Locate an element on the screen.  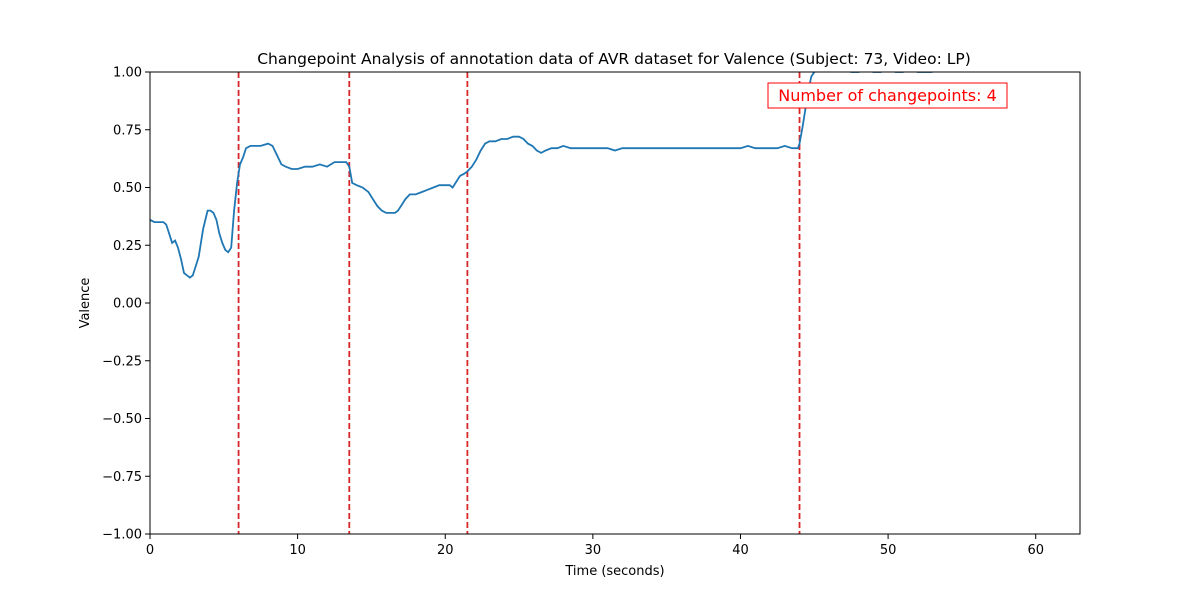
x-tick-label: 30 is located at coordinates (593, 550).